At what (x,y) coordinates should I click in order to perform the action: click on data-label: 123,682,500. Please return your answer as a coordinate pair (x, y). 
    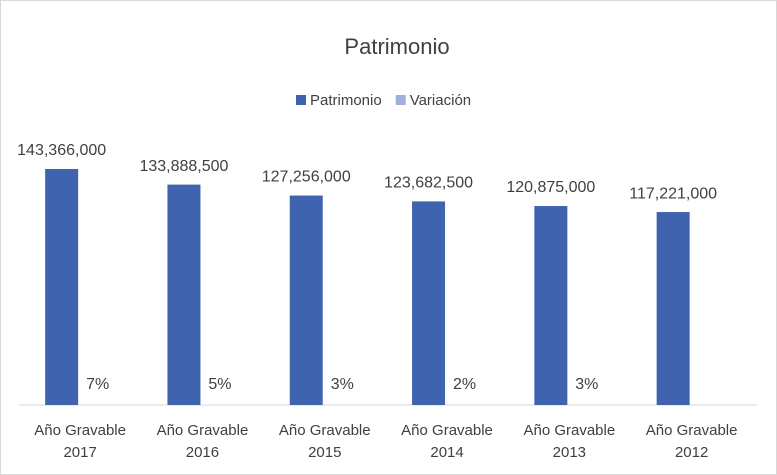
    Looking at the image, I should click on (428, 183).